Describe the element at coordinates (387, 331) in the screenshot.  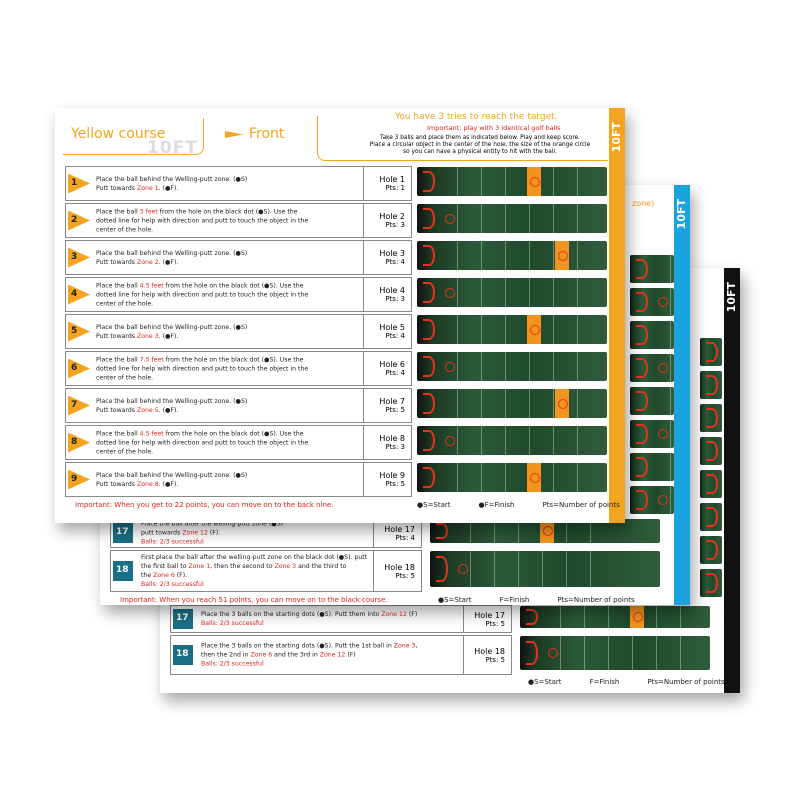
I see `hole-score: Hole 5 Pts: 4` at that location.